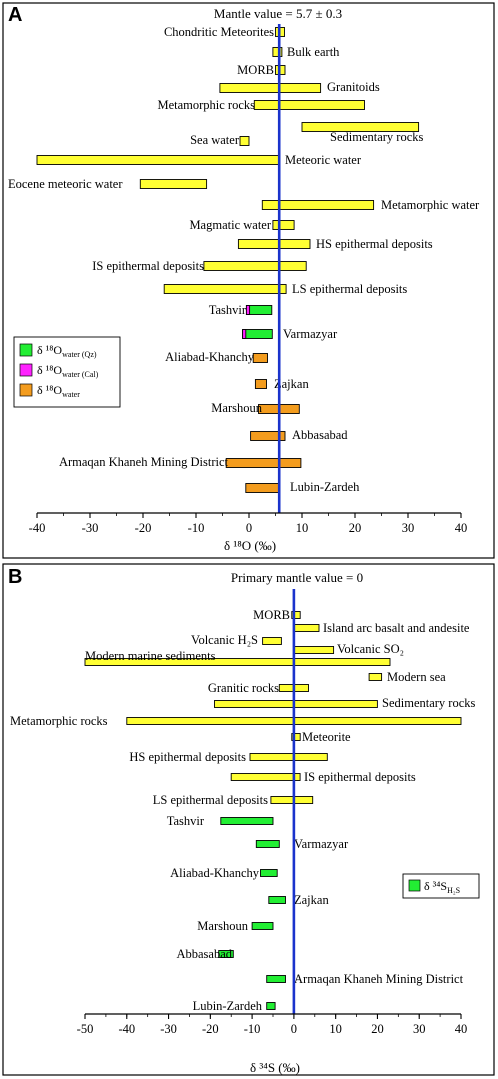  I want to click on bar-calcite-varmazyar, so click(244, 334).